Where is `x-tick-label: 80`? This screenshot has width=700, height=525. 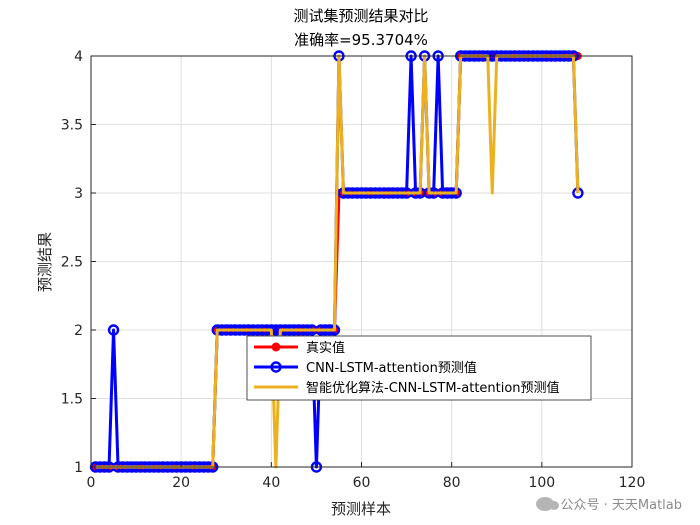 x-tick-label: 80 is located at coordinates (452, 483).